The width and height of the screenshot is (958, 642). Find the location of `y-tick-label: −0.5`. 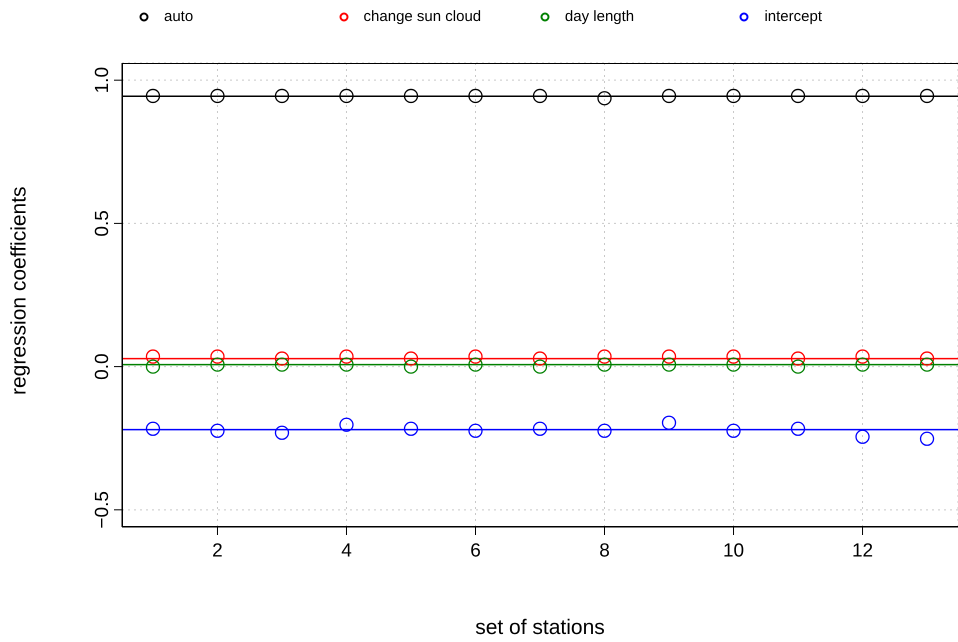

y-tick-label: −0.5 is located at coordinates (102, 510).